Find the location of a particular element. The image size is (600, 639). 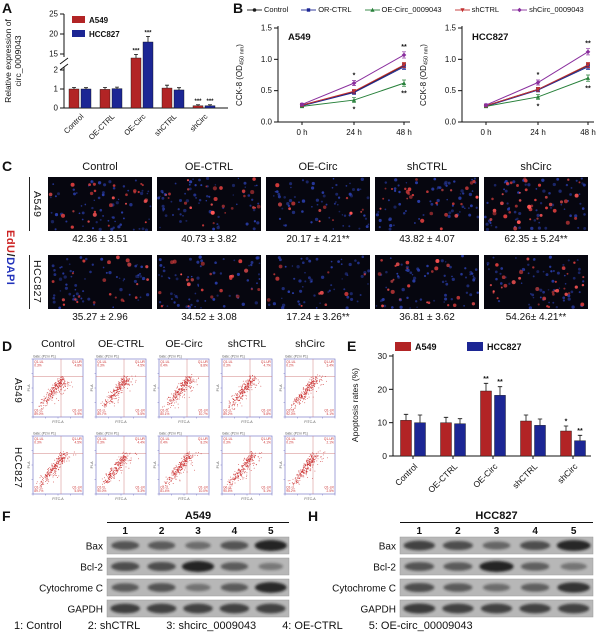

svg-text: Control is located at coordinates (406, 474).